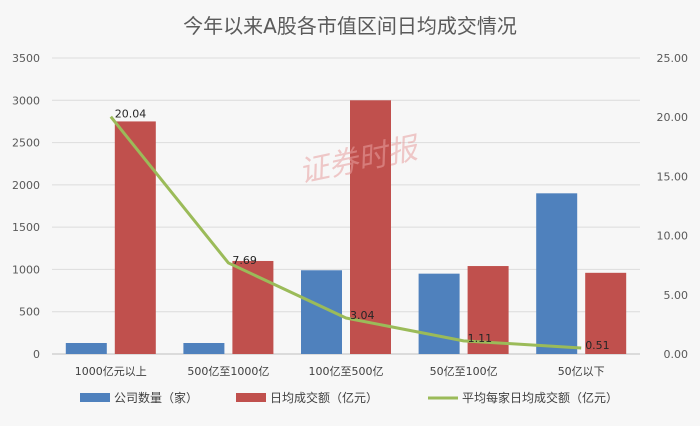 This screenshot has width=700, height=426. I want to click on category-label: 100亿至500亿, so click(346, 371).